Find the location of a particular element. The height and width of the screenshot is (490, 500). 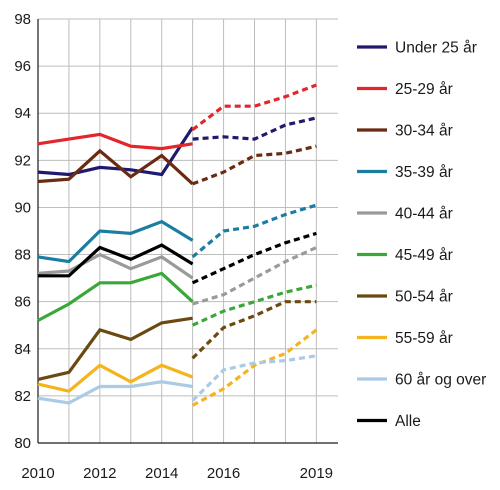

series-line-35-39-ar-projected is located at coordinates (254, 231).